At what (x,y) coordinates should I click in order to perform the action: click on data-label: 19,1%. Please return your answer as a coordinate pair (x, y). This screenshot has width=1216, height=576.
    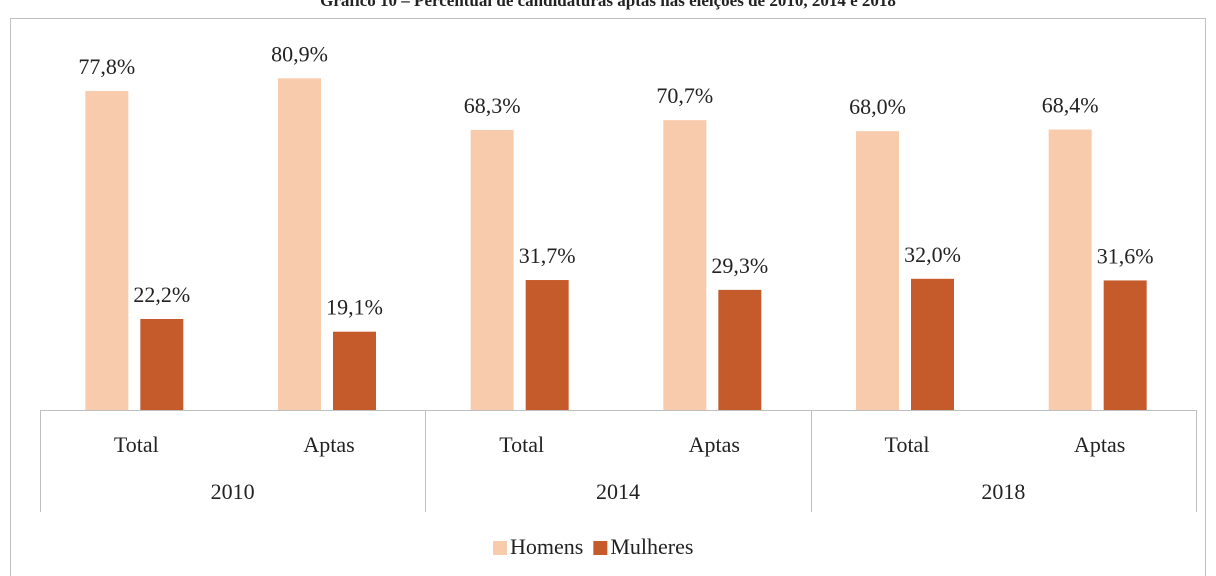
    Looking at the image, I should click on (354, 307).